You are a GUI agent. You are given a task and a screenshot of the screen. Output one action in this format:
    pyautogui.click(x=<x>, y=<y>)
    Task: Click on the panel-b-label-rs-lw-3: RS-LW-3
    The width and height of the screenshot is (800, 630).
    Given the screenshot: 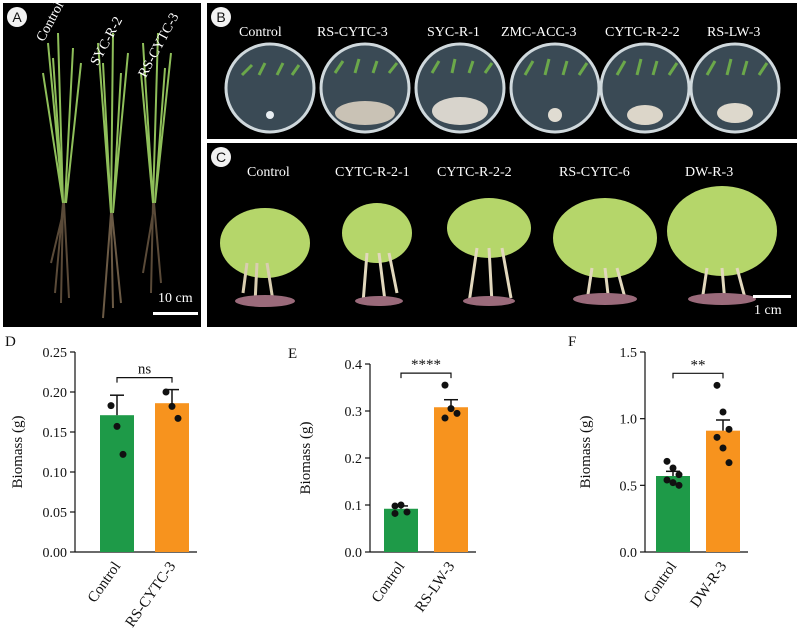 What is the action you would take?
    pyautogui.click(x=734, y=32)
    